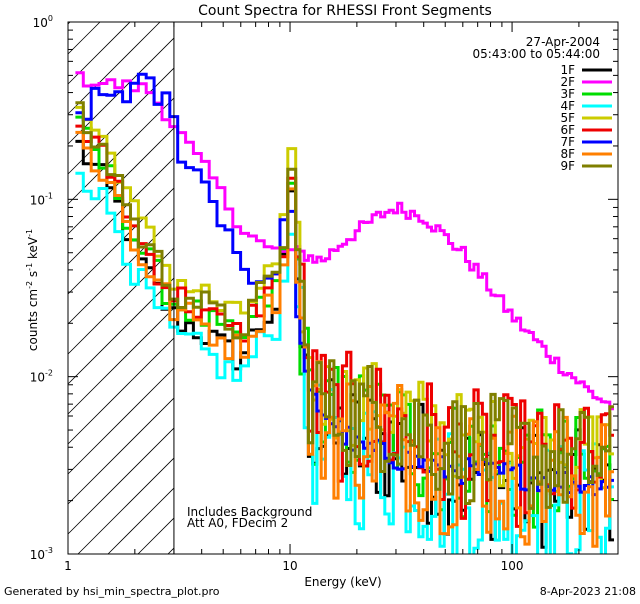  What do you see at coordinates (536, 54) in the screenshot?
I see `time-range-label: 05:43:00 to 05:44:00` at bounding box center [536, 54].